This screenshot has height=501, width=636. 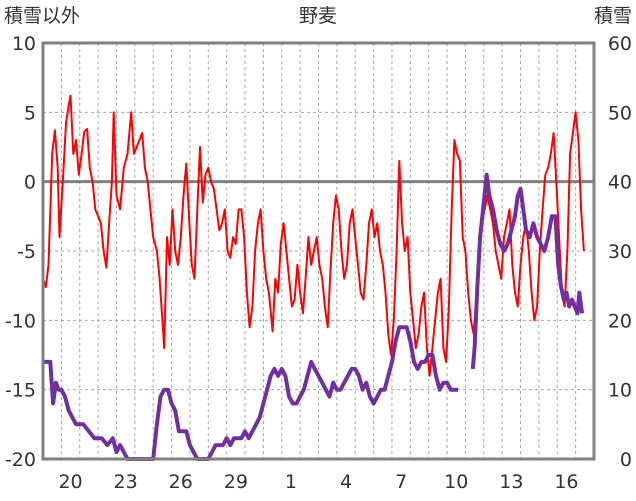 I want to click on y-left-tick-label: -20, so click(x=20, y=460).